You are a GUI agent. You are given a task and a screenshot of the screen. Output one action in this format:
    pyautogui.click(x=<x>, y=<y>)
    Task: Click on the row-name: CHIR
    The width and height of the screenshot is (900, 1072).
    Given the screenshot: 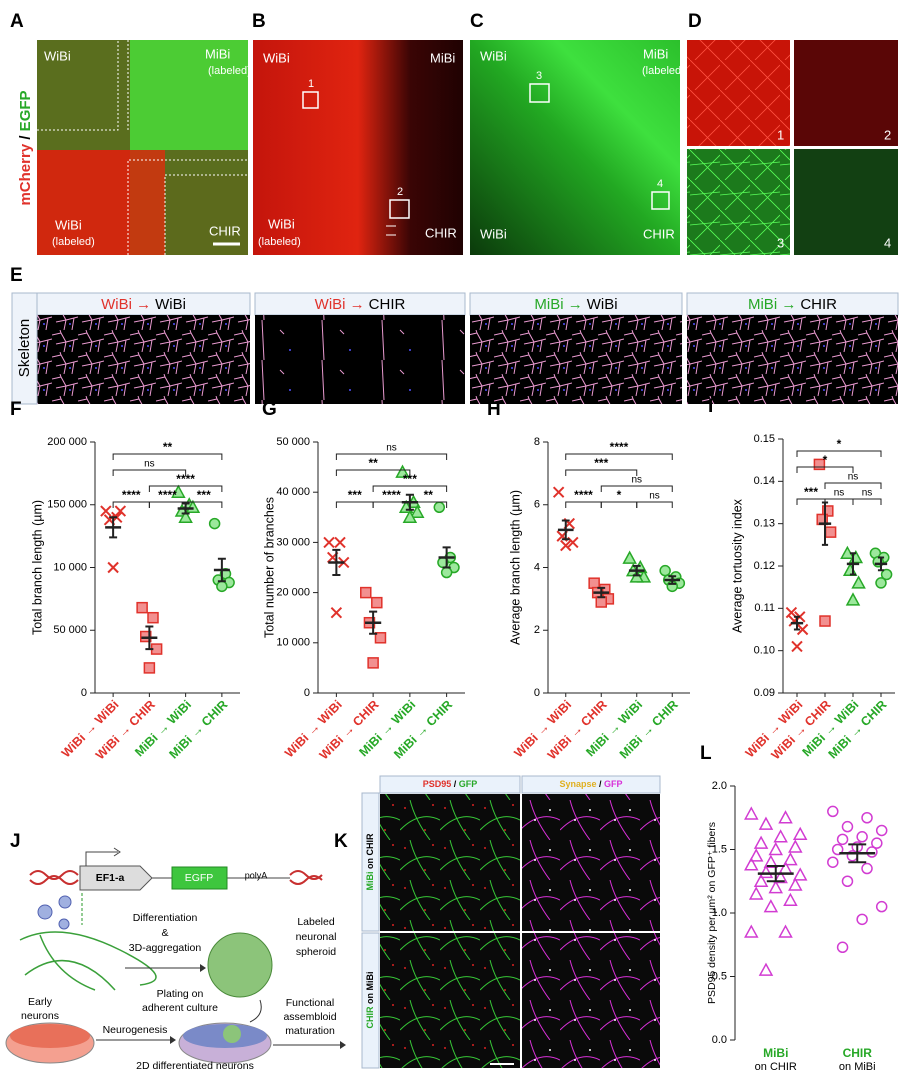 What is the action you would take?
    pyautogui.click(x=370, y=1017)
    